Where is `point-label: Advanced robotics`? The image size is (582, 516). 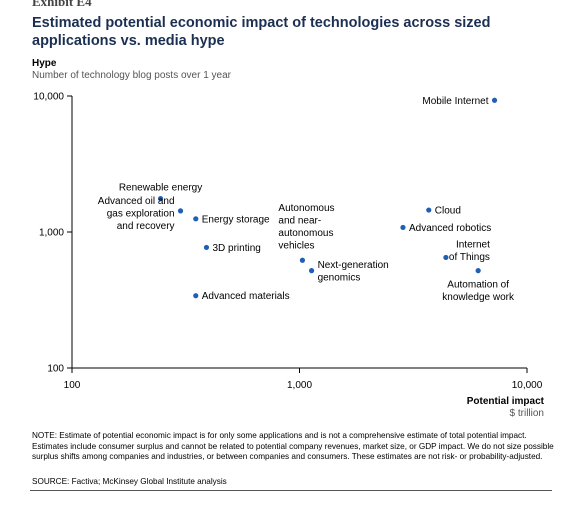
point-label: Advanced robotics is located at coordinates (450, 228).